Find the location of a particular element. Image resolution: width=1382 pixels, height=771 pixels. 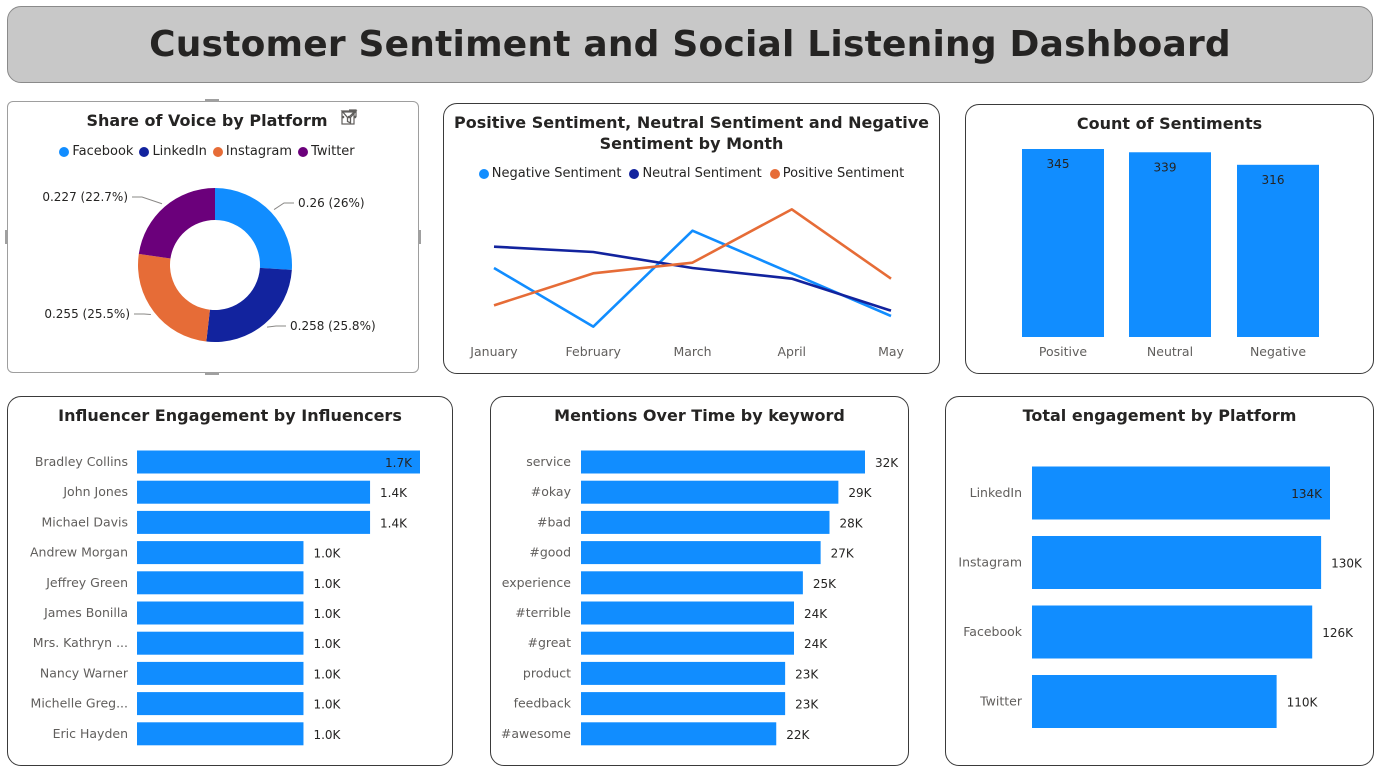

y-tick-label: Twitter is located at coordinates (1001, 701).